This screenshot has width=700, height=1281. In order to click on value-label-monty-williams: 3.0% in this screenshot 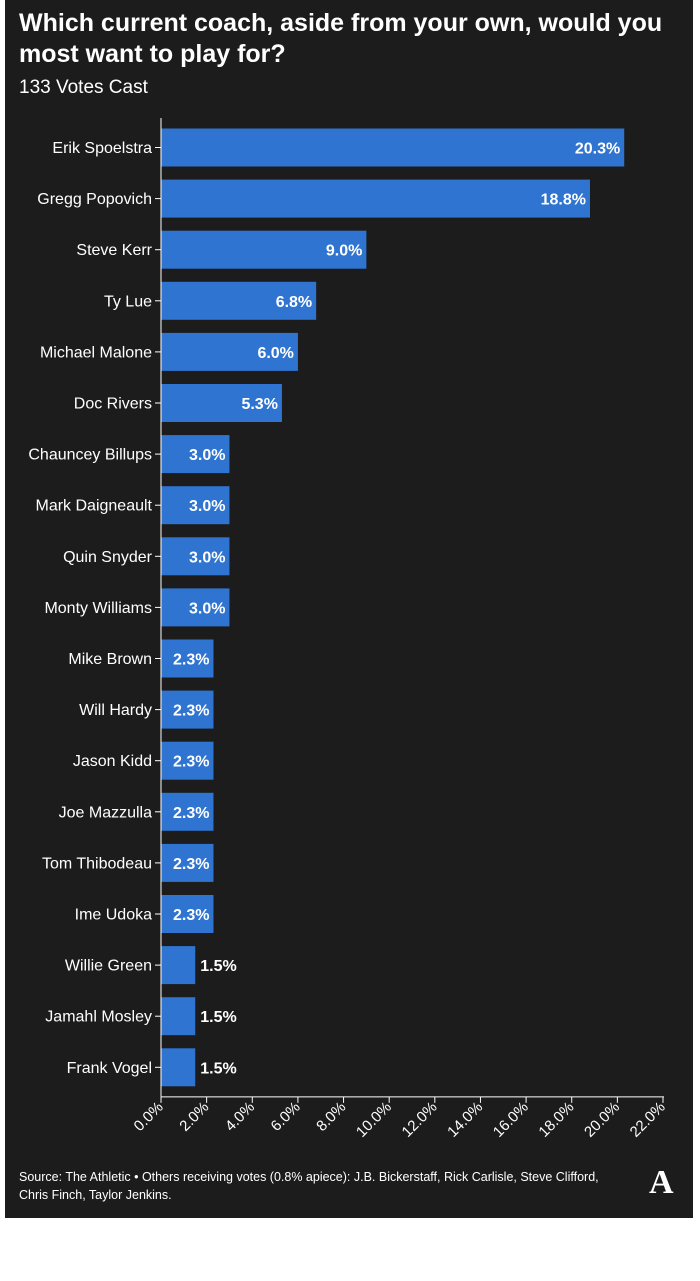, I will do `click(207, 608)`.